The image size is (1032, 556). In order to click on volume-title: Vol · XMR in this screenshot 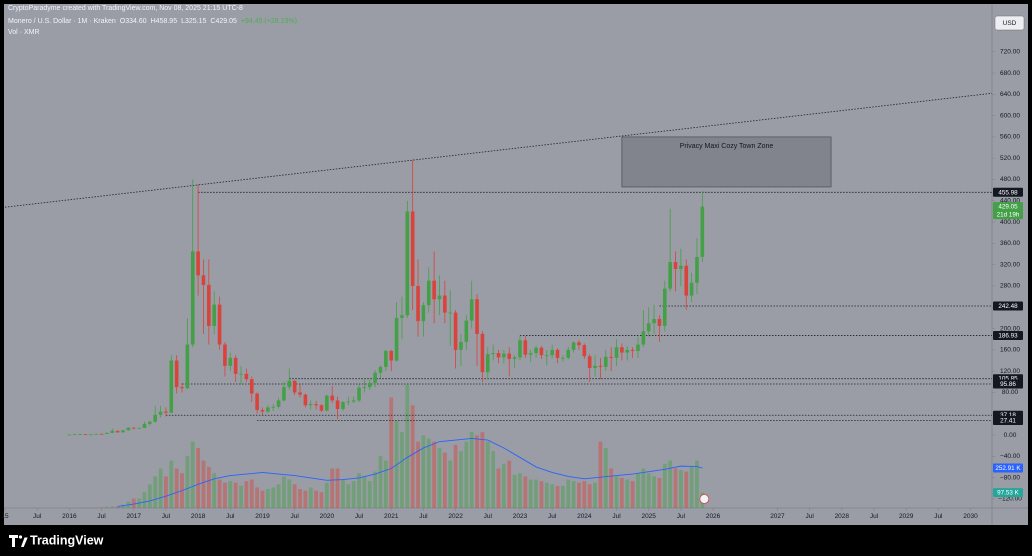, I will do `click(24, 32)`.